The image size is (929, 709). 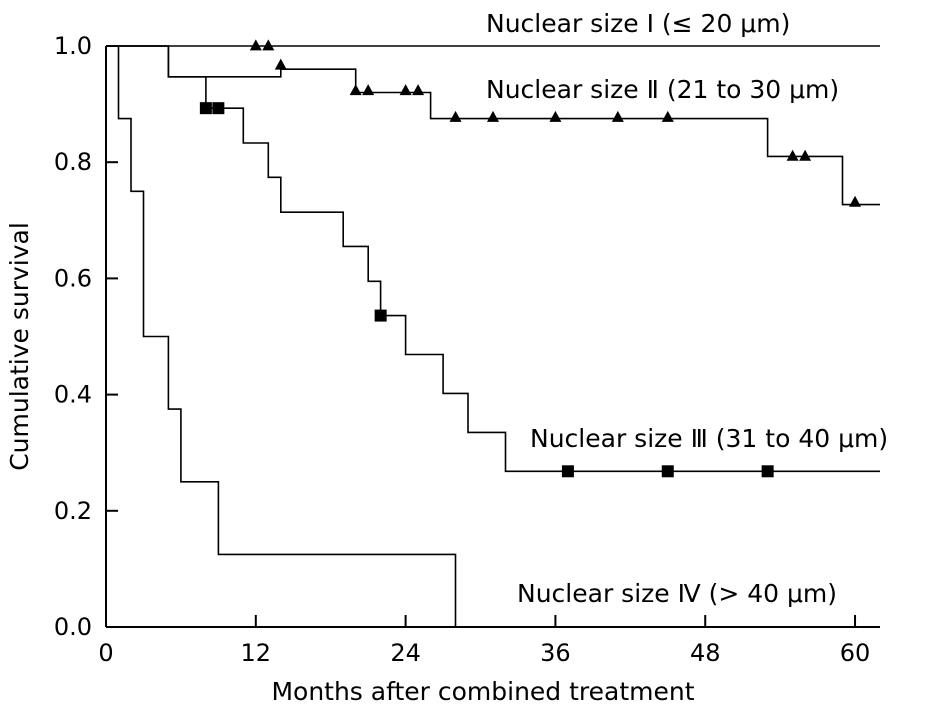 What do you see at coordinates (19, 346) in the screenshot?
I see `y-axis-title: Cumulative survival` at bounding box center [19, 346].